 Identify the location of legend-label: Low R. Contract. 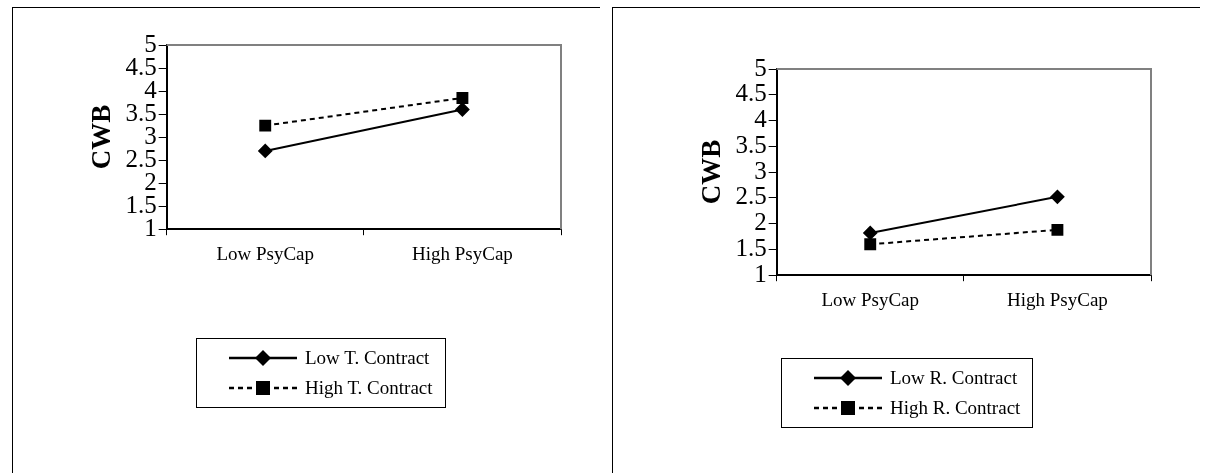
(954, 378).